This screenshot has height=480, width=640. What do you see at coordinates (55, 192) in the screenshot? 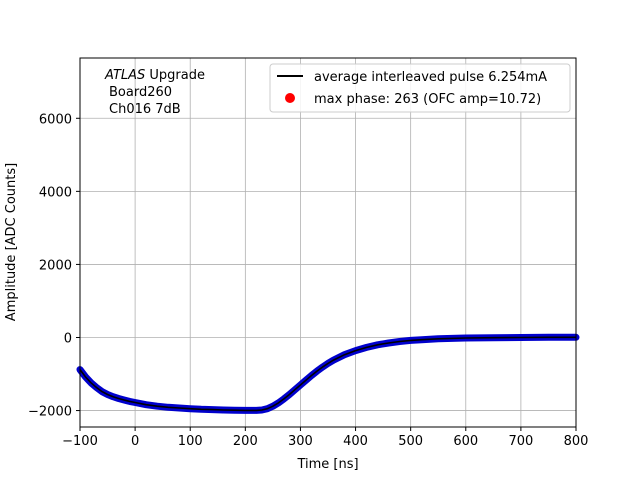
I see `y-tick-label: 4000` at bounding box center [55, 192].